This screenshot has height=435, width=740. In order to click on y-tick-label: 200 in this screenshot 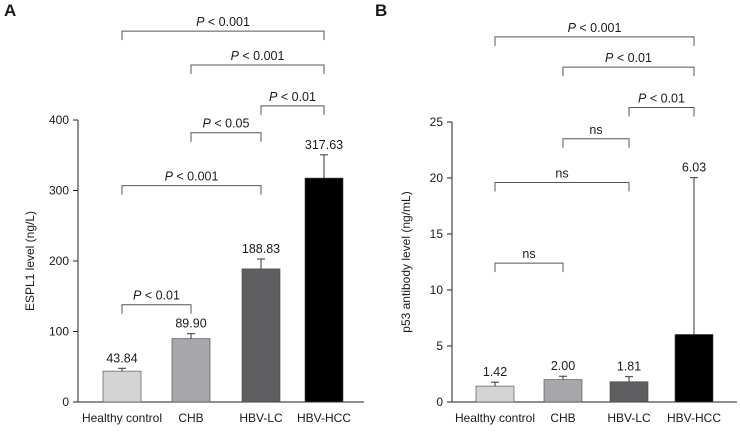, I will do `click(59, 261)`.